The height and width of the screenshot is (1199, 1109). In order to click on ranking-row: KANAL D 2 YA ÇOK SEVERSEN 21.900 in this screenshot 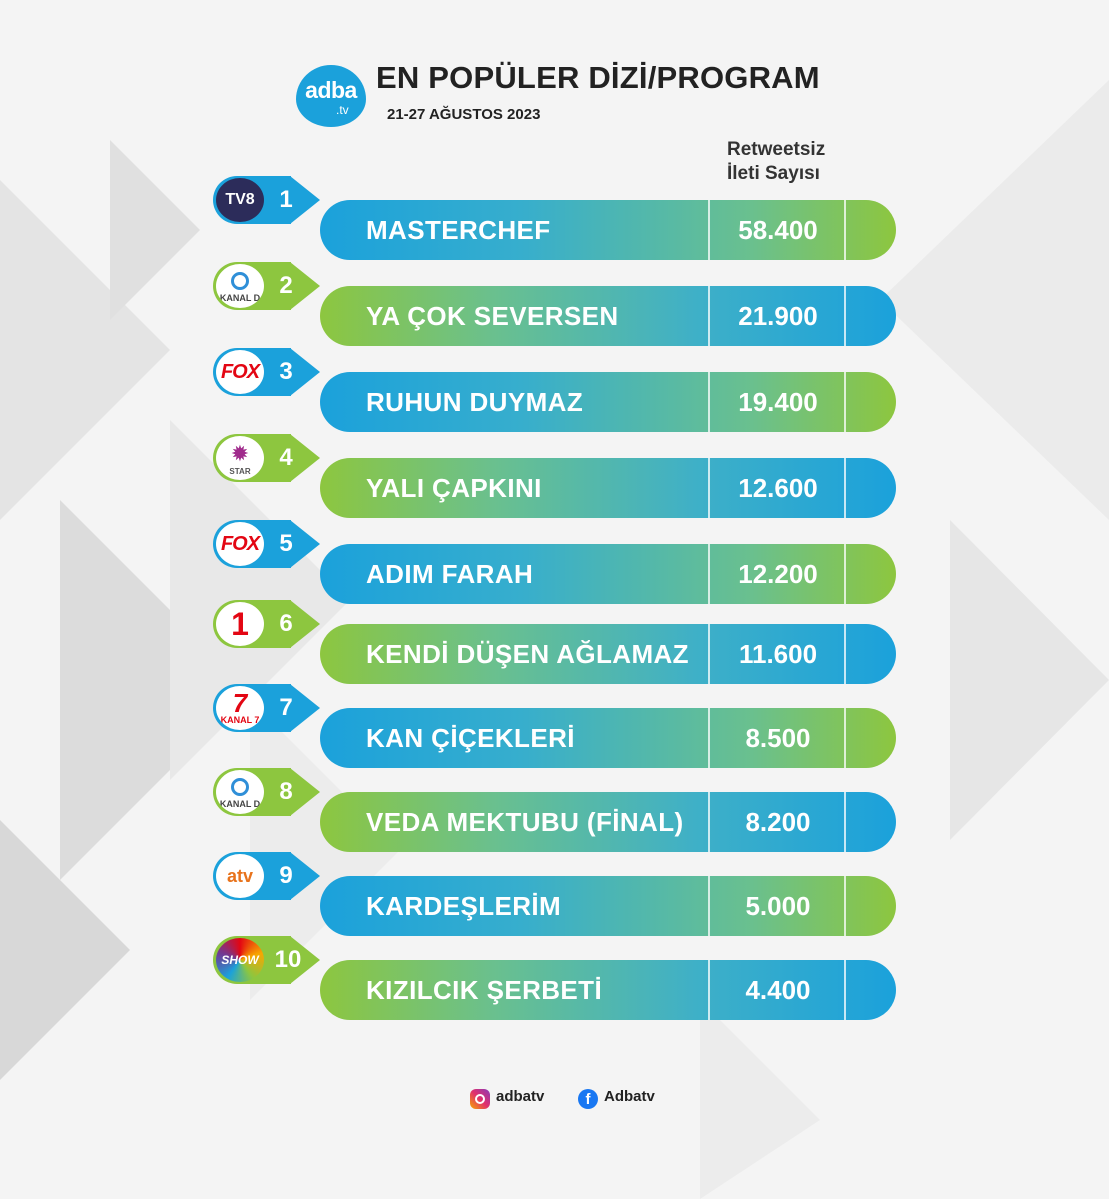, I will do `click(554, 303)`.